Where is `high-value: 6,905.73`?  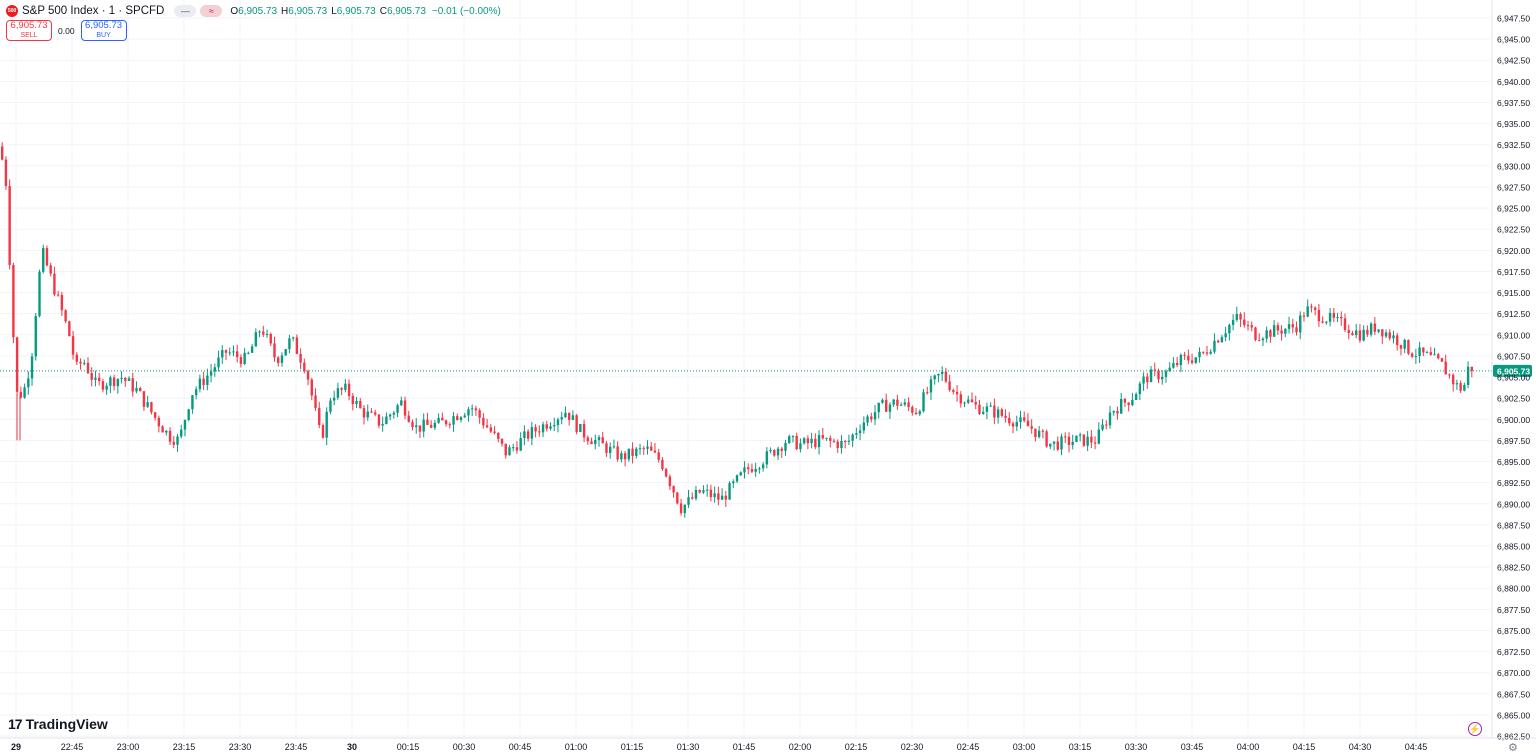
high-value: 6,905.73 is located at coordinates (308, 11).